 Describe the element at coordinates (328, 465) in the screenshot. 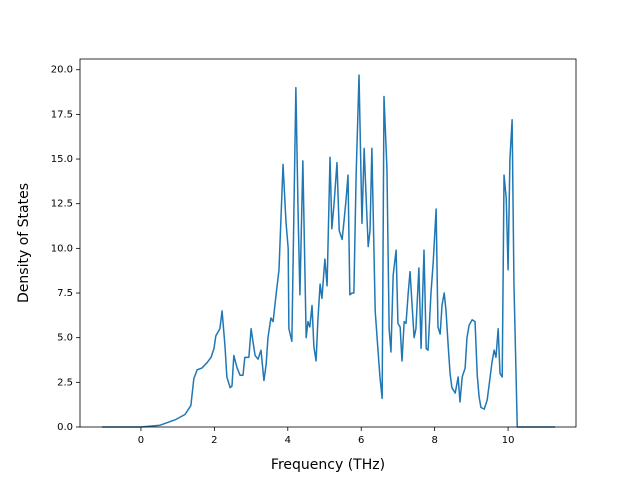

I see `x-axis-label: Frequency (THz)` at that location.